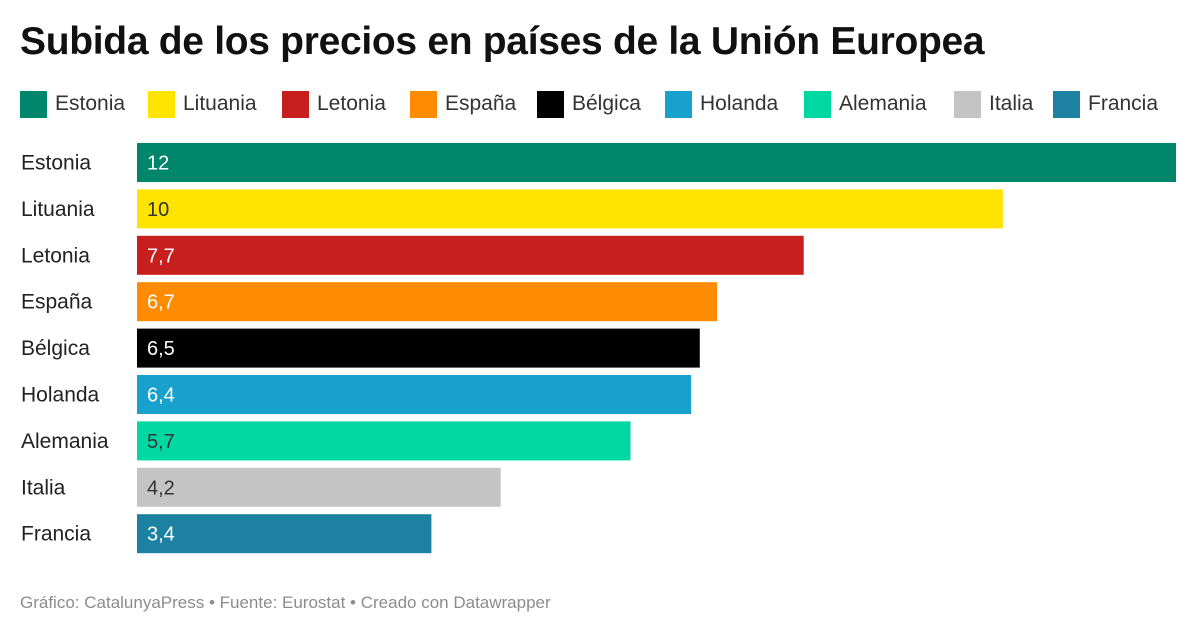 The width and height of the screenshot is (1198, 636). I want to click on bar-value-label: 5,7, so click(161, 442).